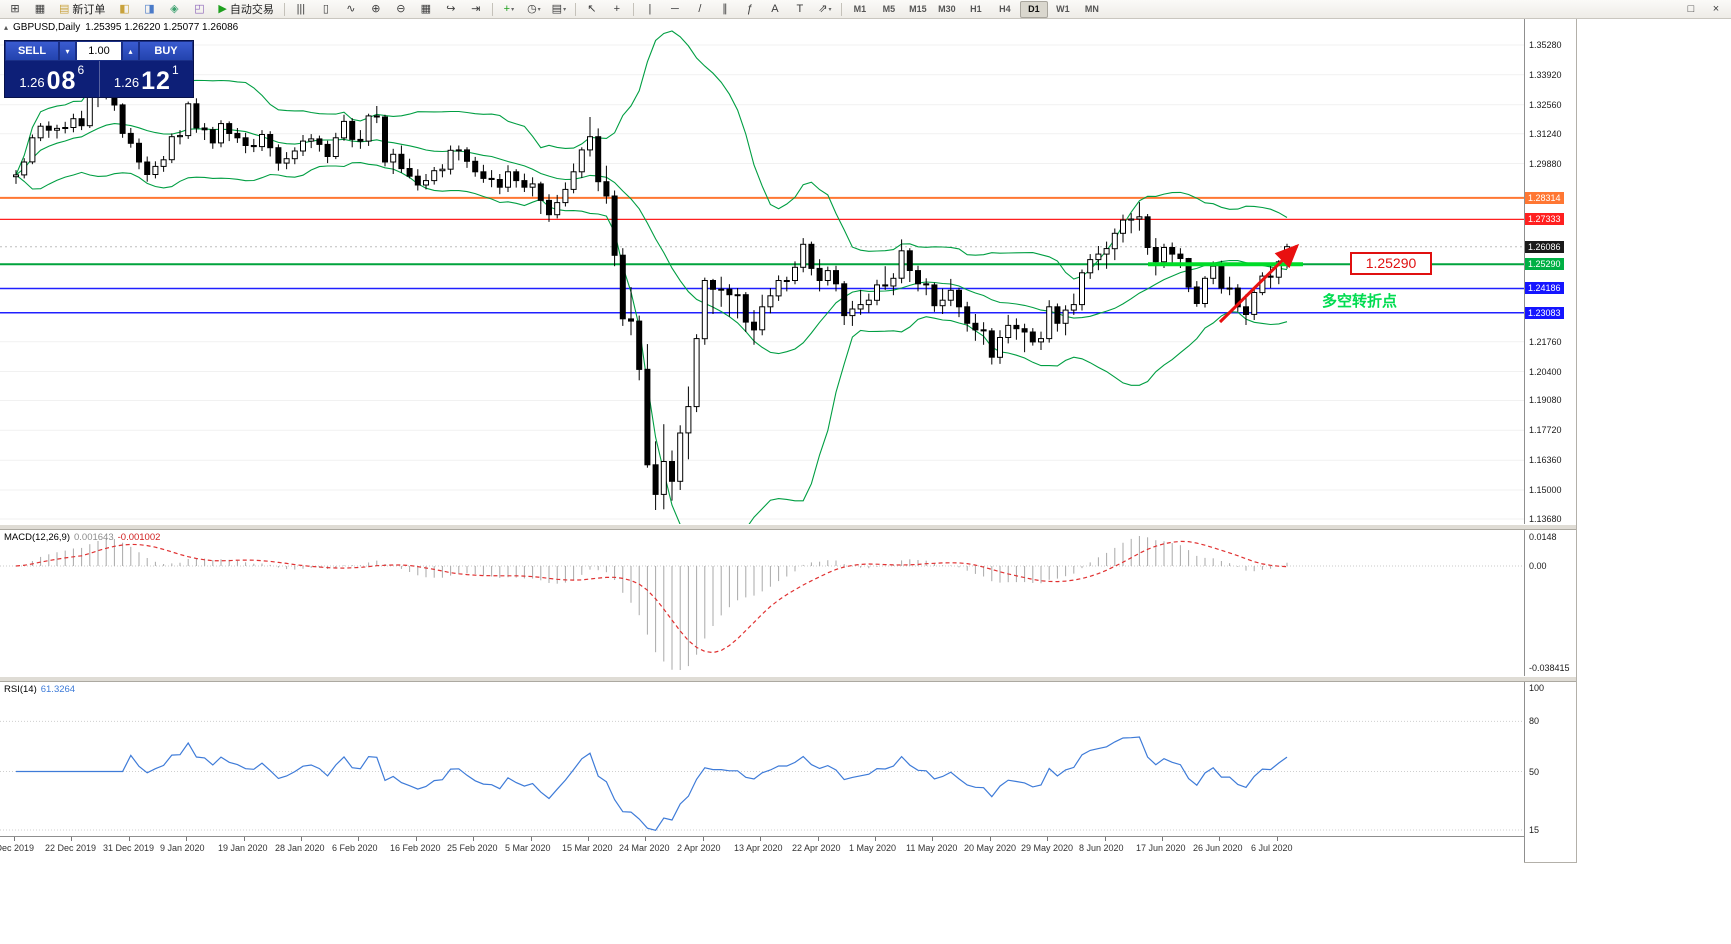 Image resolution: width=1731 pixels, height=944 pixels. Describe the element at coordinates (126, 82) in the screenshot. I see `buy-price-prefix: 1.26` at that location.